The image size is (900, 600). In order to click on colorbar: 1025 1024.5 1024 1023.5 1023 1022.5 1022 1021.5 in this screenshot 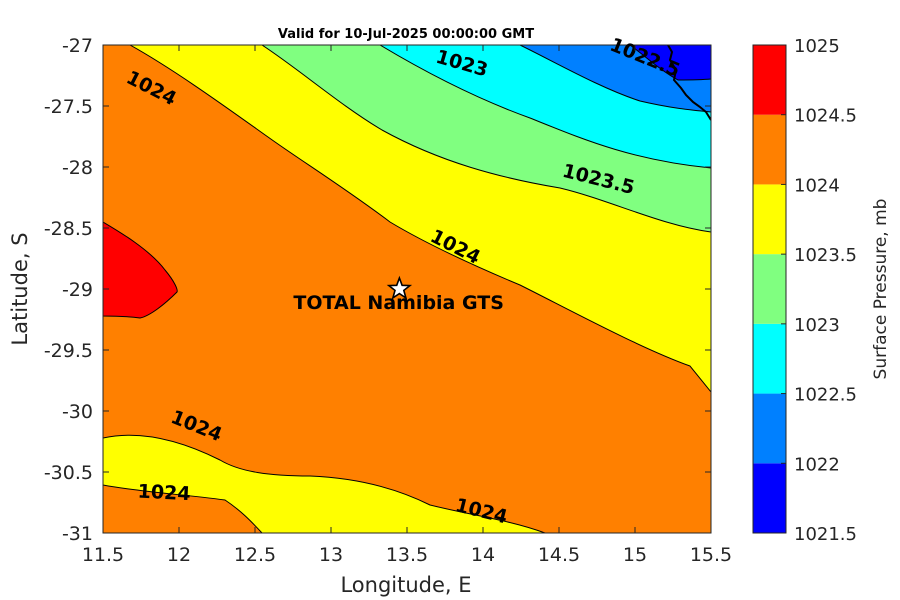, I will do `click(804, 290)`.